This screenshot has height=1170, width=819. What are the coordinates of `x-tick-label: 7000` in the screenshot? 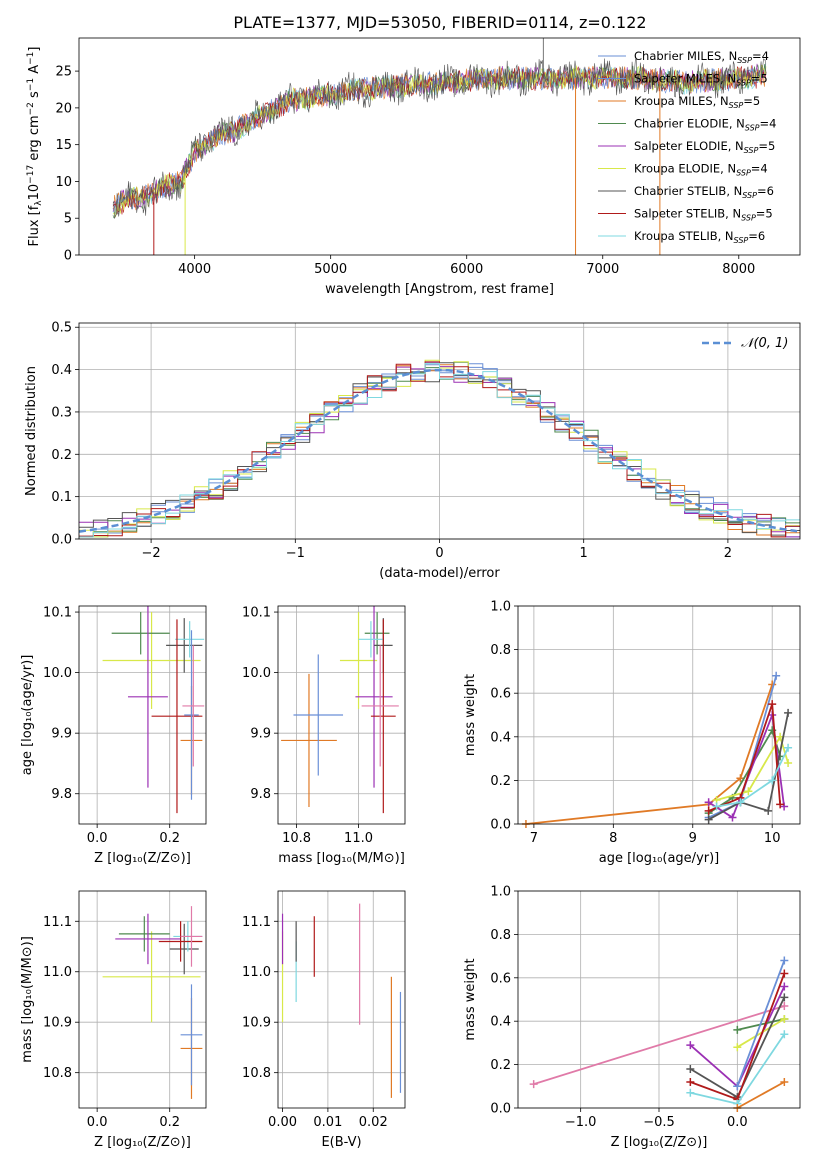 It's located at (602, 269).